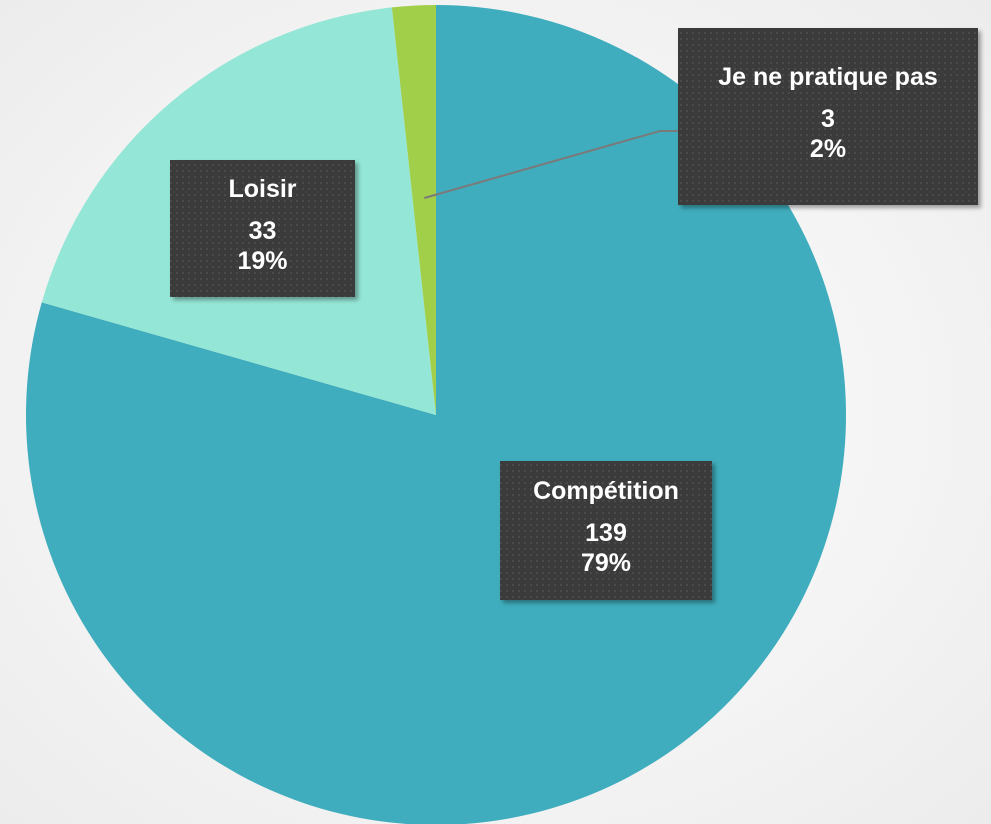  Describe the element at coordinates (606, 491) in the screenshot. I see `label-category: Compétition` at that location.